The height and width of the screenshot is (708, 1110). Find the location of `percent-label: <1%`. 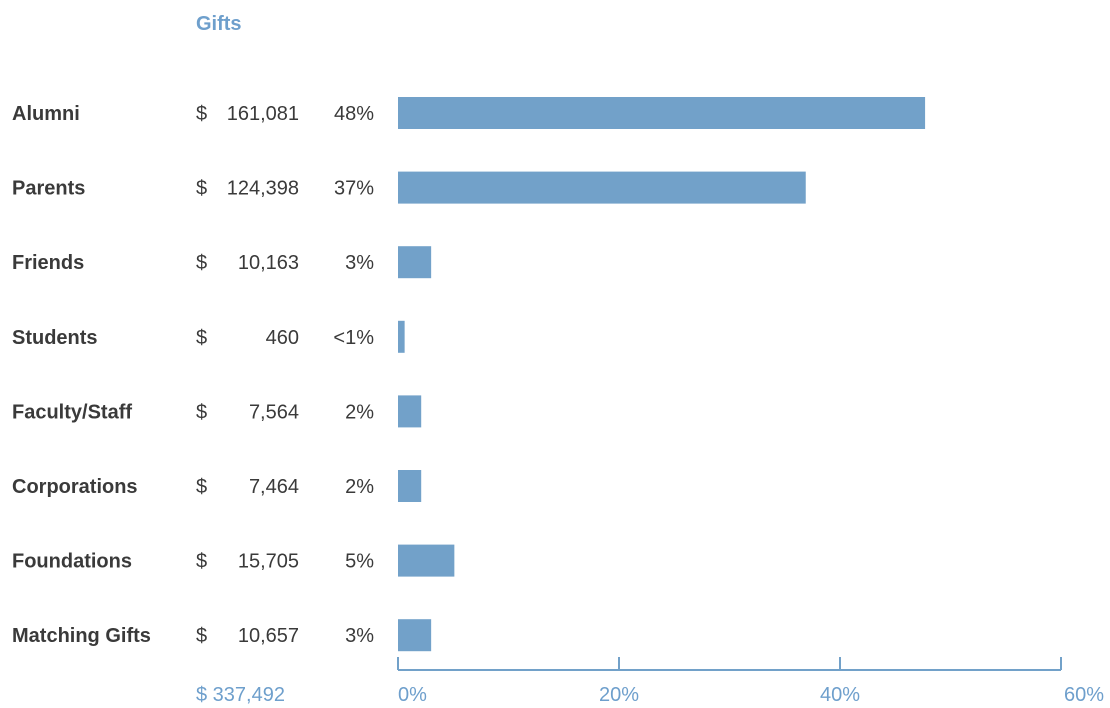

percent-label: <1% is located at coordinates (353, 338).